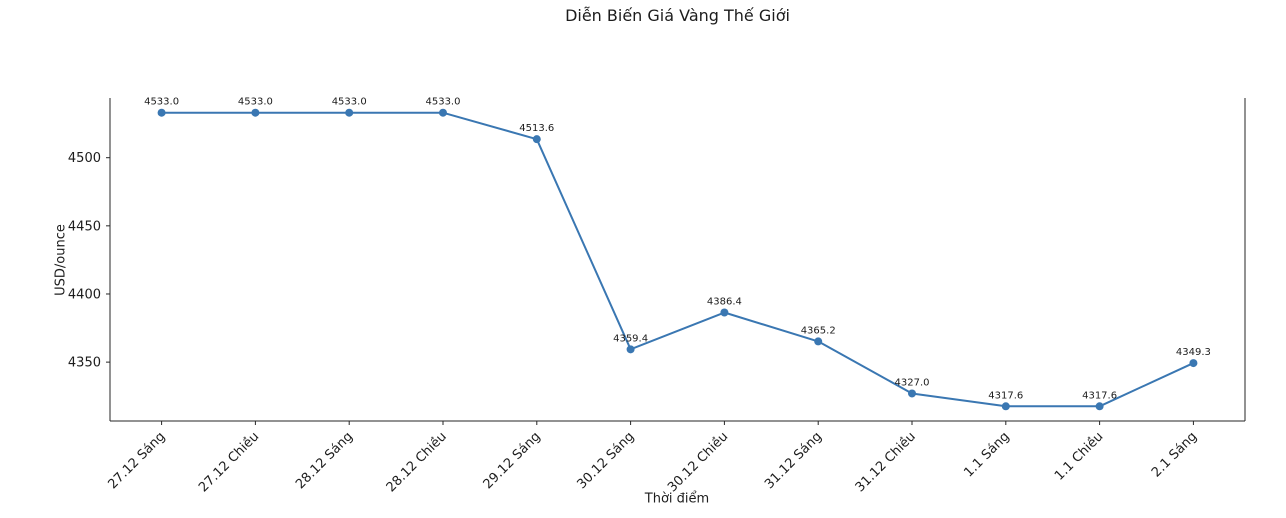 This screenshot has height=518, width=1286. I want to click on x-tick-label: 2.1 Sáng, so click(1174, 454).